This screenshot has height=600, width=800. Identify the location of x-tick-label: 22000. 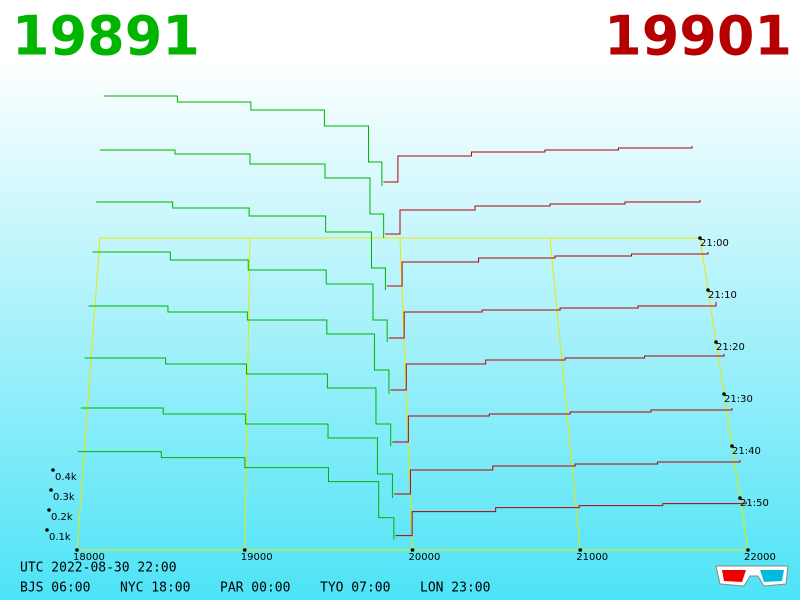
(760, 557).